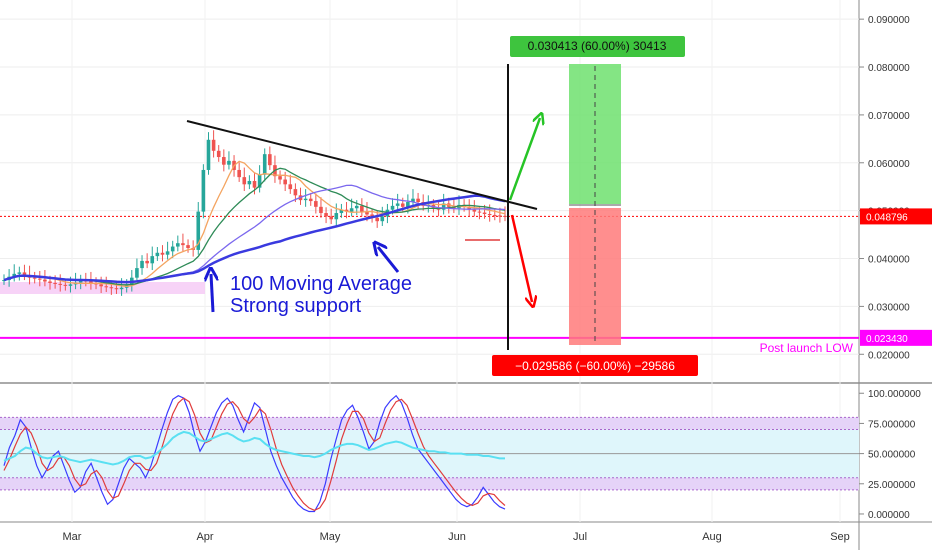 This screenshot has height=550, width=932. Describe the element at coordinates (887, 217) in the screenshot. I see `current-price-tag: 0.048796` at that location.